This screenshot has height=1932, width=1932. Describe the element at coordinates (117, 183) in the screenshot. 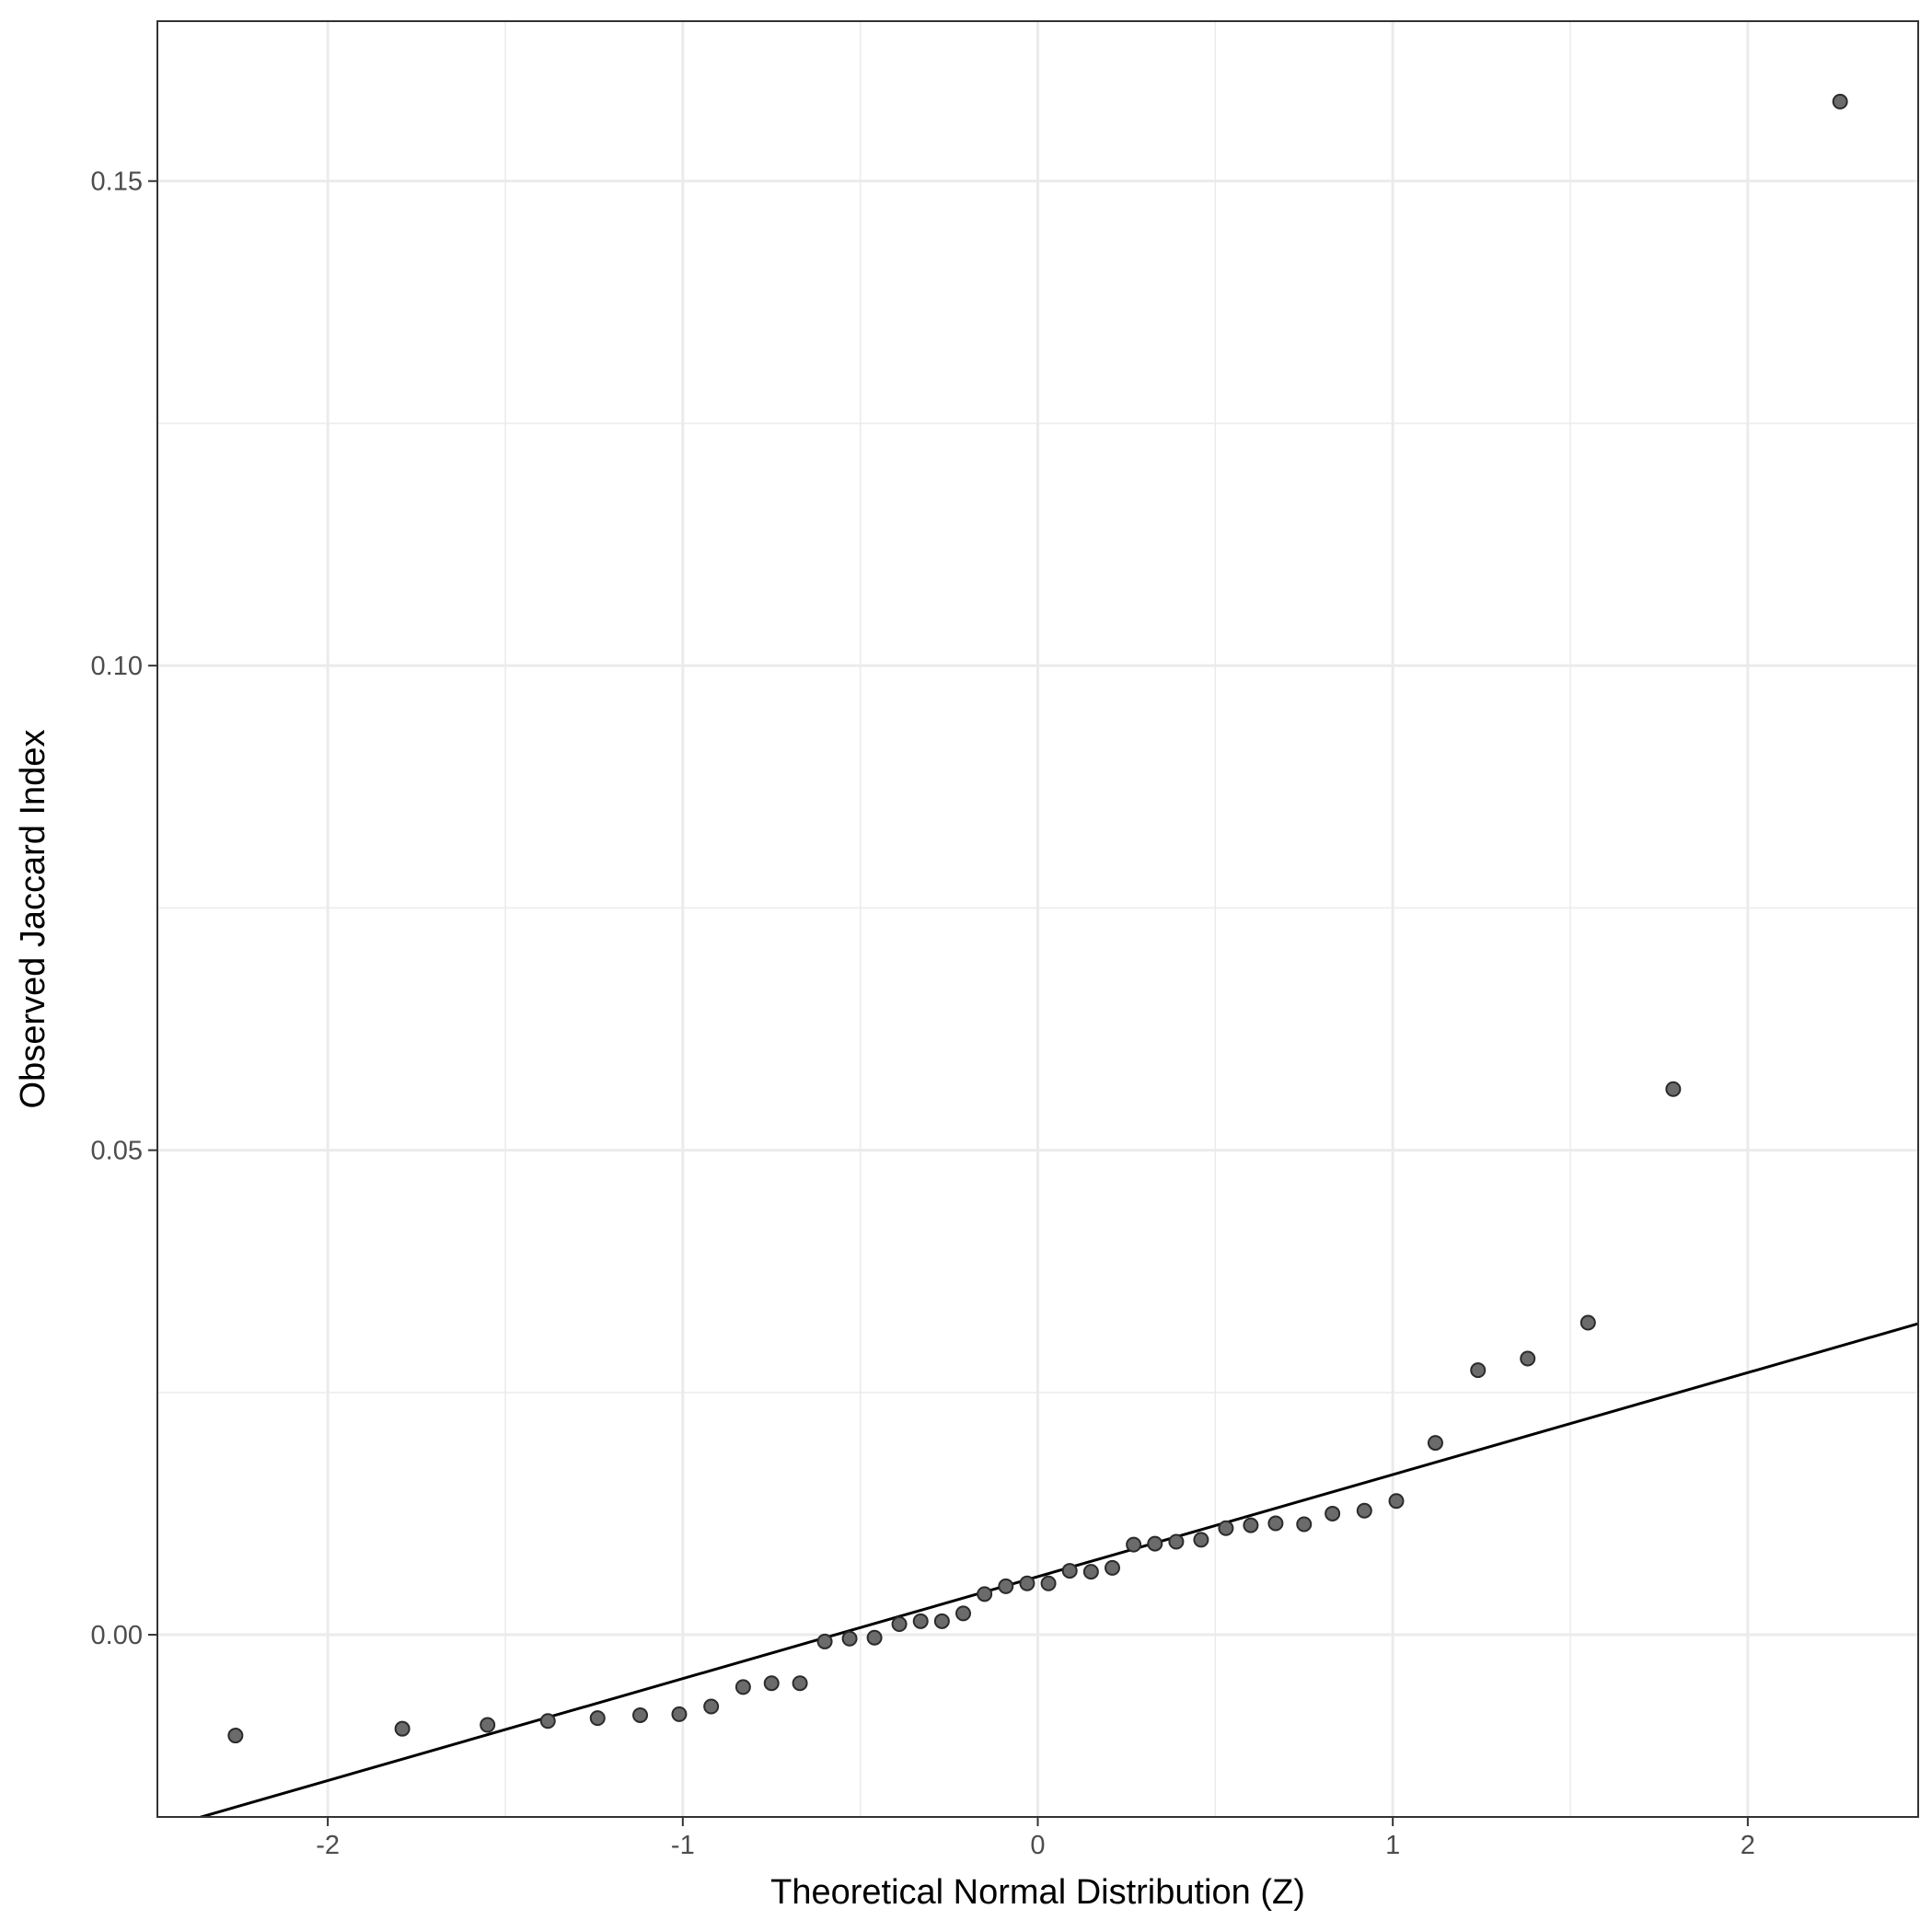

I see `y-tick-label: 0.15` at that location.